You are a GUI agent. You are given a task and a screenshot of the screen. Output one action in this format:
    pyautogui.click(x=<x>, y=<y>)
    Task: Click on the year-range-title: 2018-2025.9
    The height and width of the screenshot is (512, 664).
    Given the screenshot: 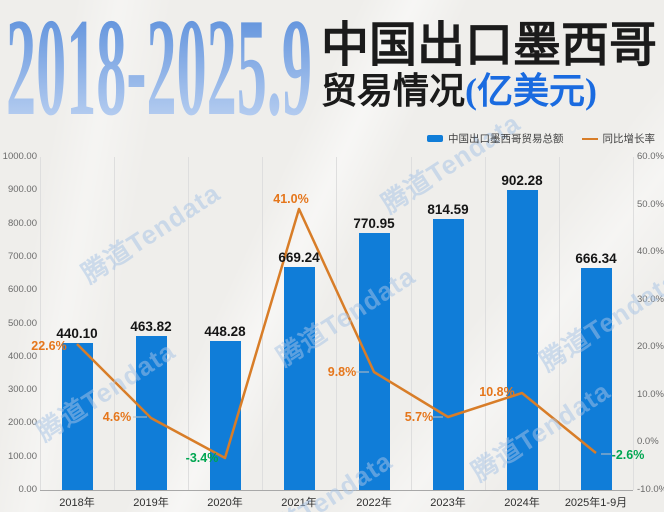 What is the action you would take?
    pyautogui.click(x=159, y=69)
    